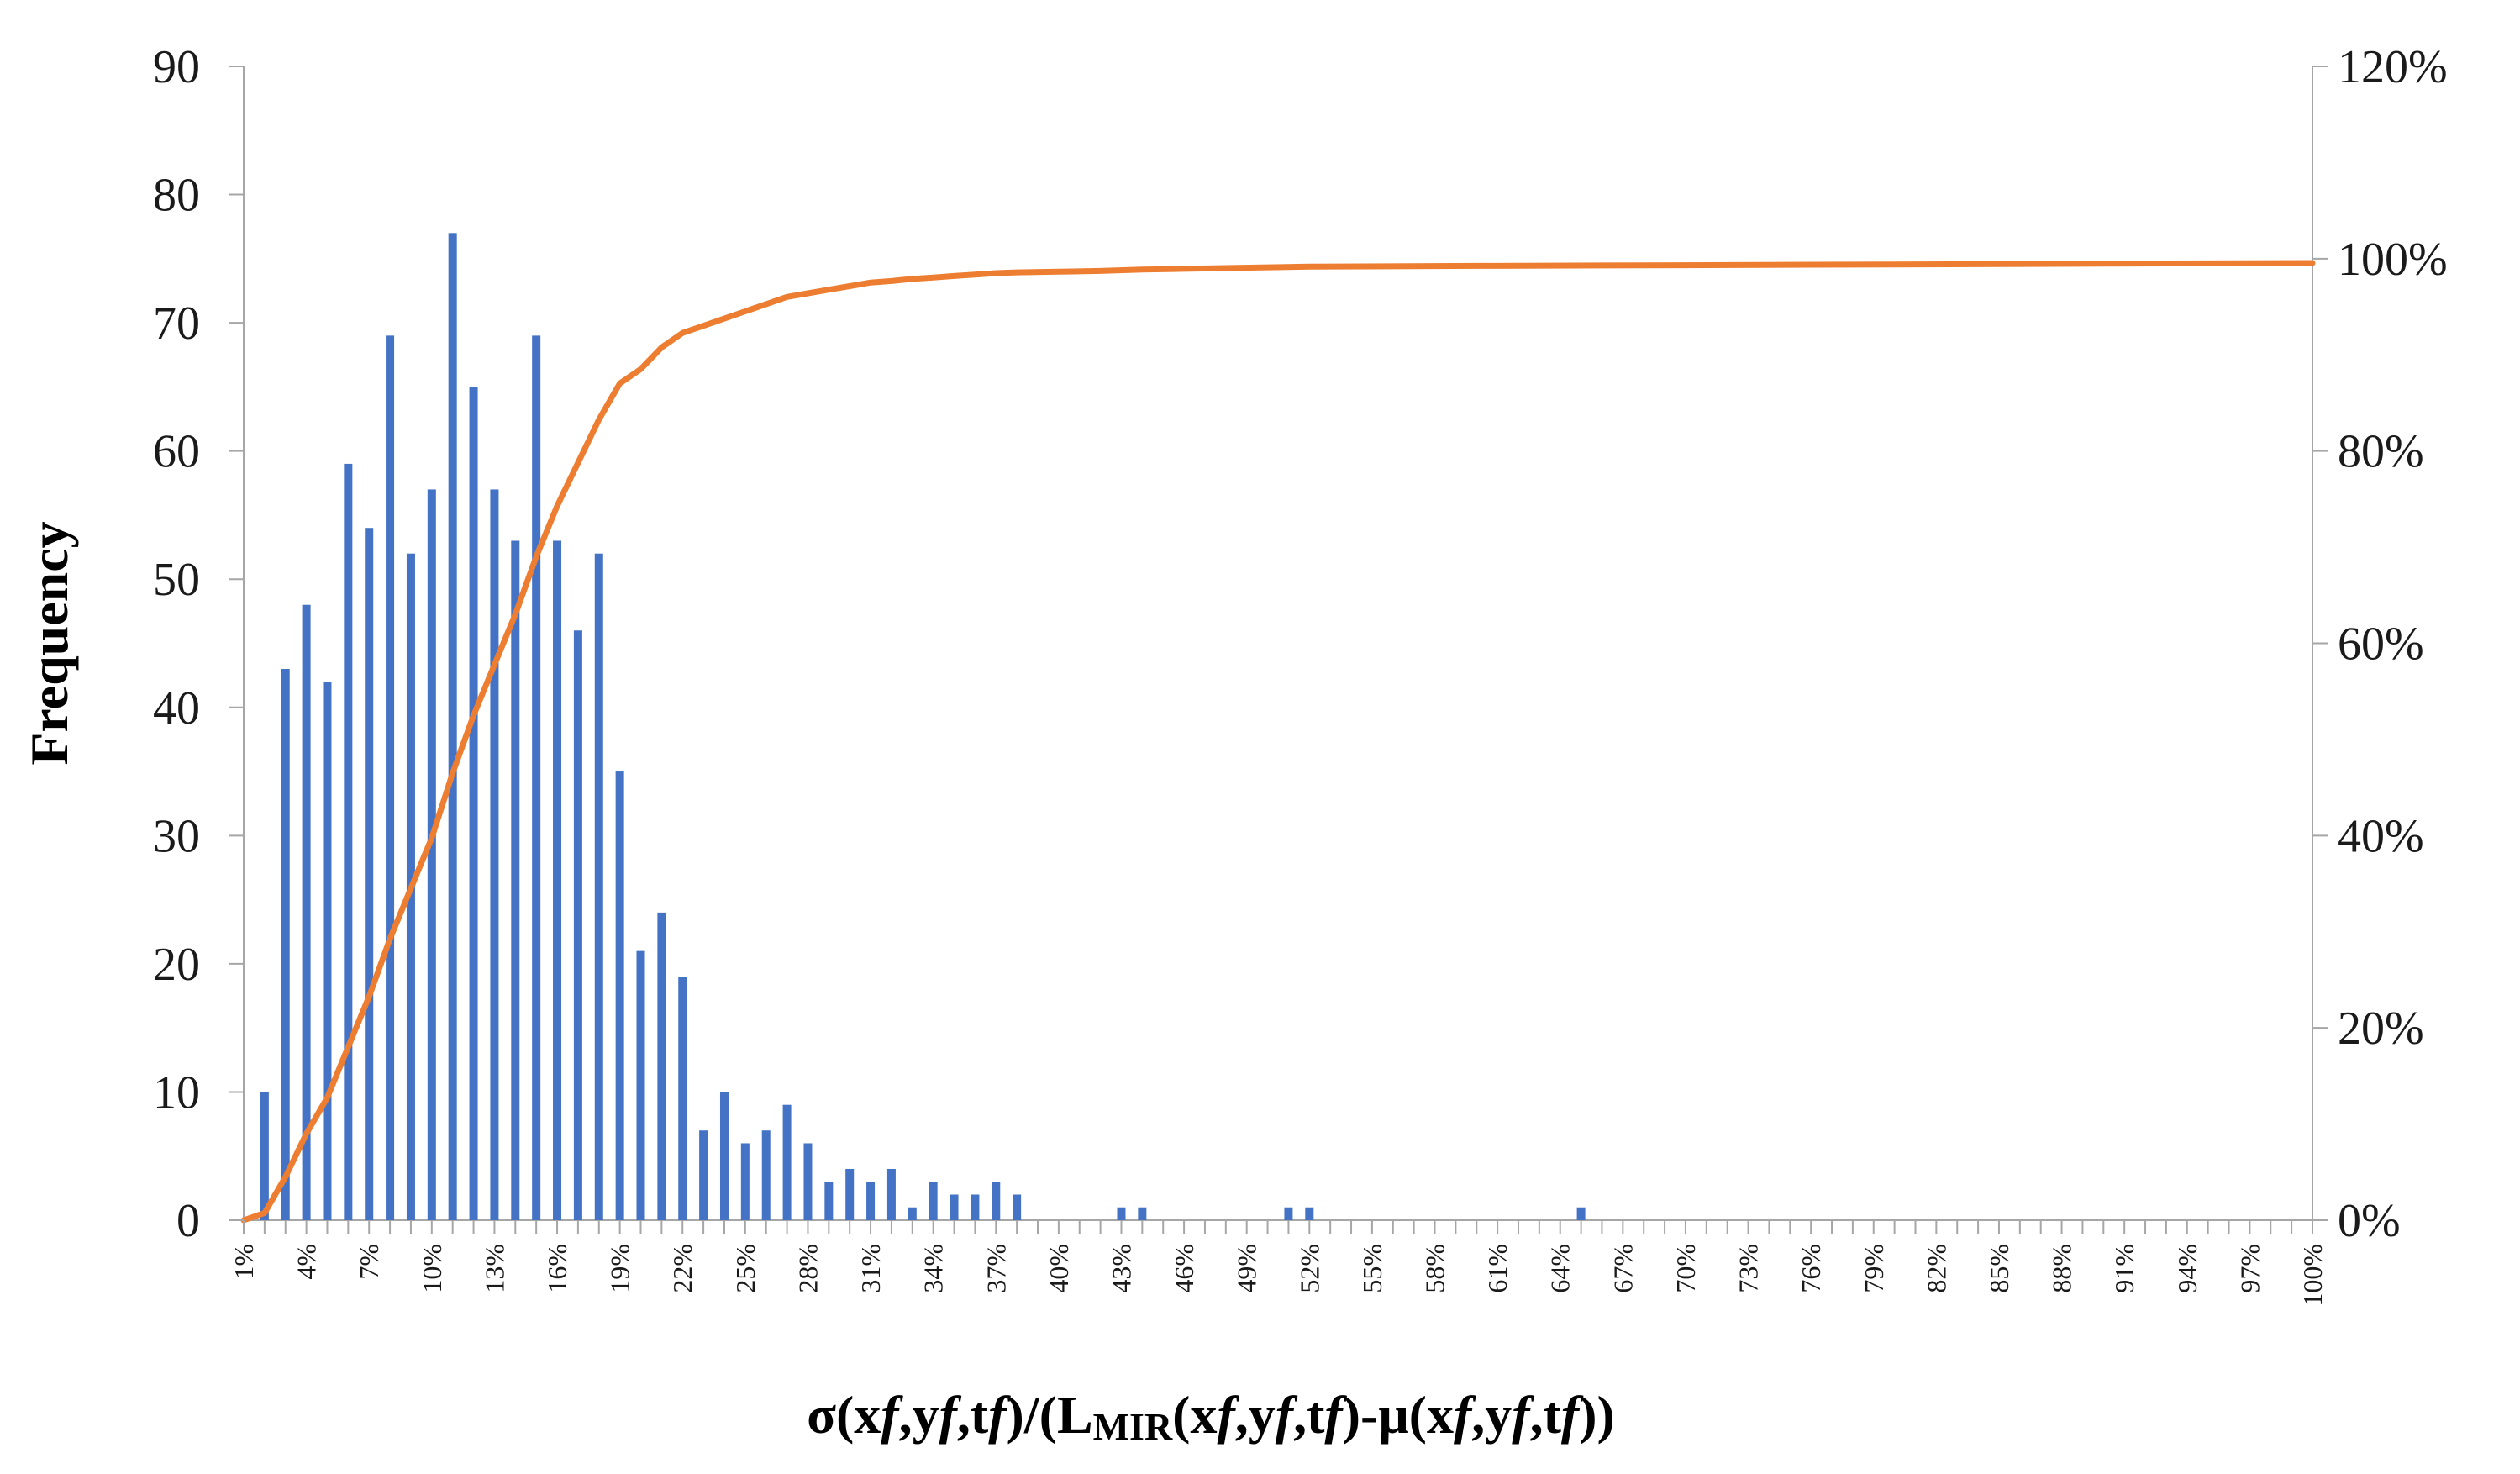 This screenshot has height=1474, width=2520. What do you see at coordinates (996, 1268) in the screenshot?
I see `x-tick-label: 37%` at bounding box center [996, 1268].